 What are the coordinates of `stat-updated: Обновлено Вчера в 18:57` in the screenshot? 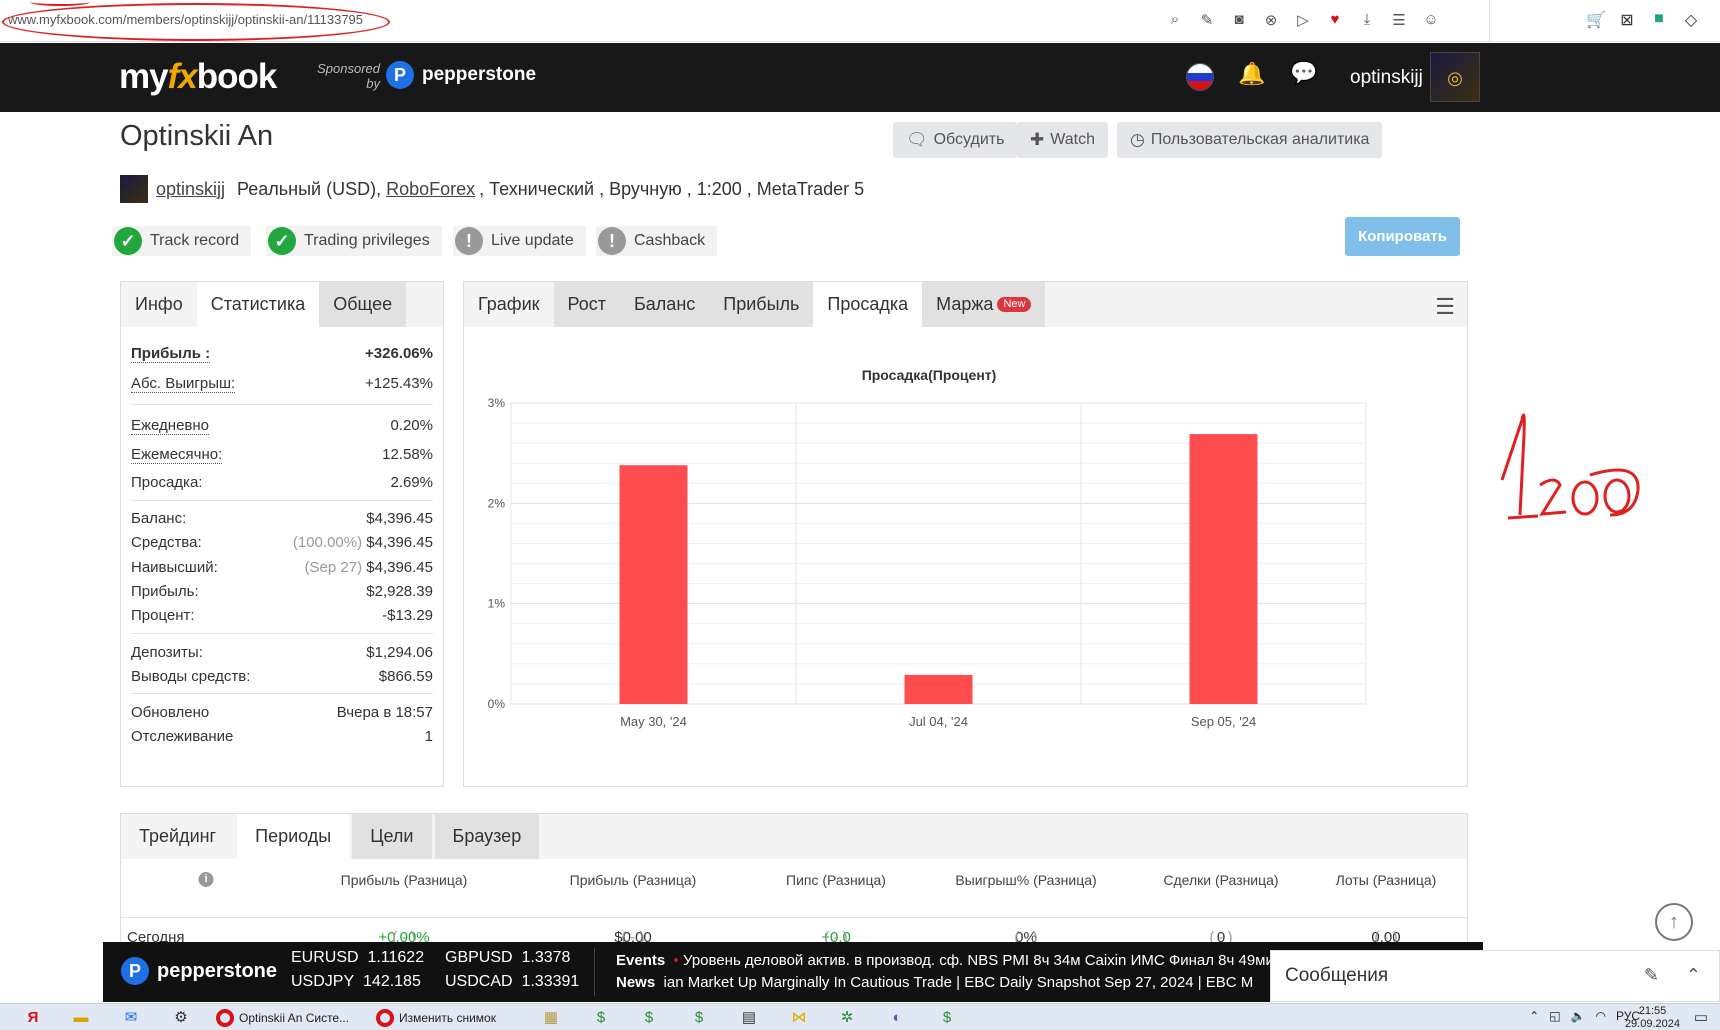 It's located at (282, 712).